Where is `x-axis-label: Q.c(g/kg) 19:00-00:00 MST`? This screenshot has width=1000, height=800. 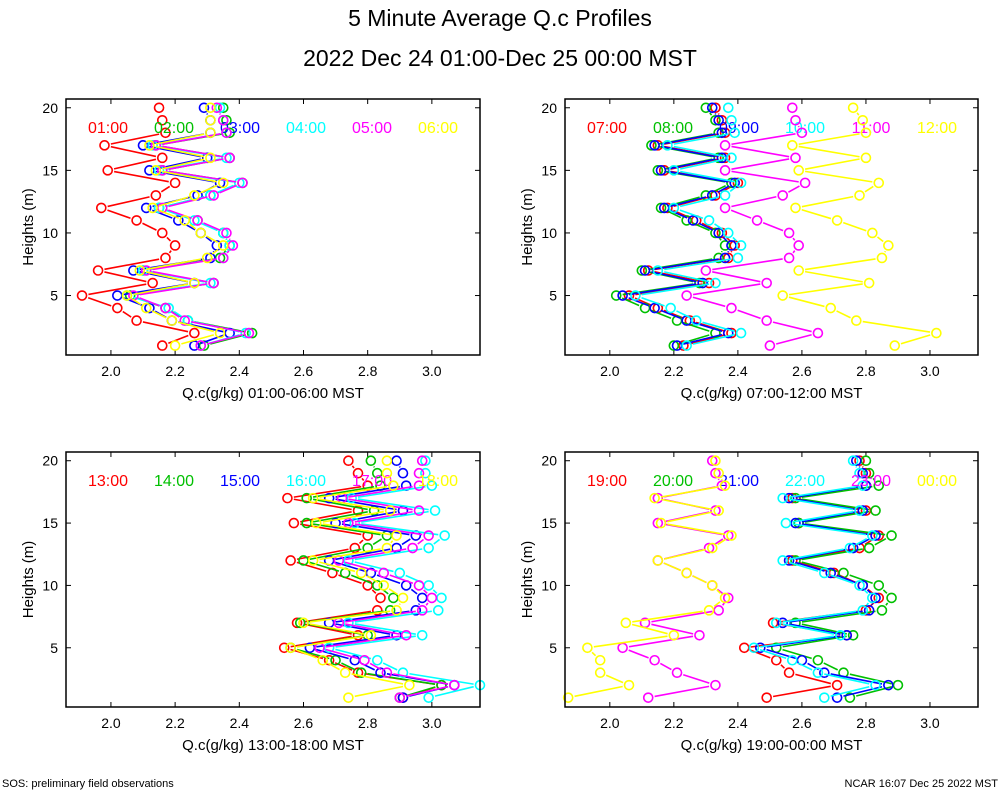
x-axis-label: Q.c(g/kg) 19:00-00:00 MST is located at coordinates (772, 745).